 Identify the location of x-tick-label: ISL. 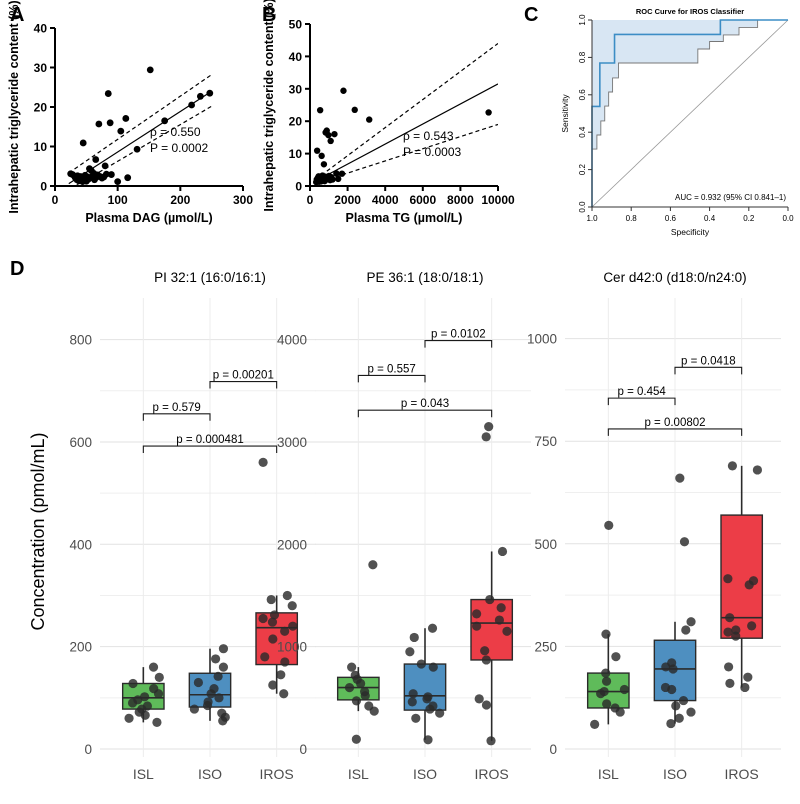
(608, 774).